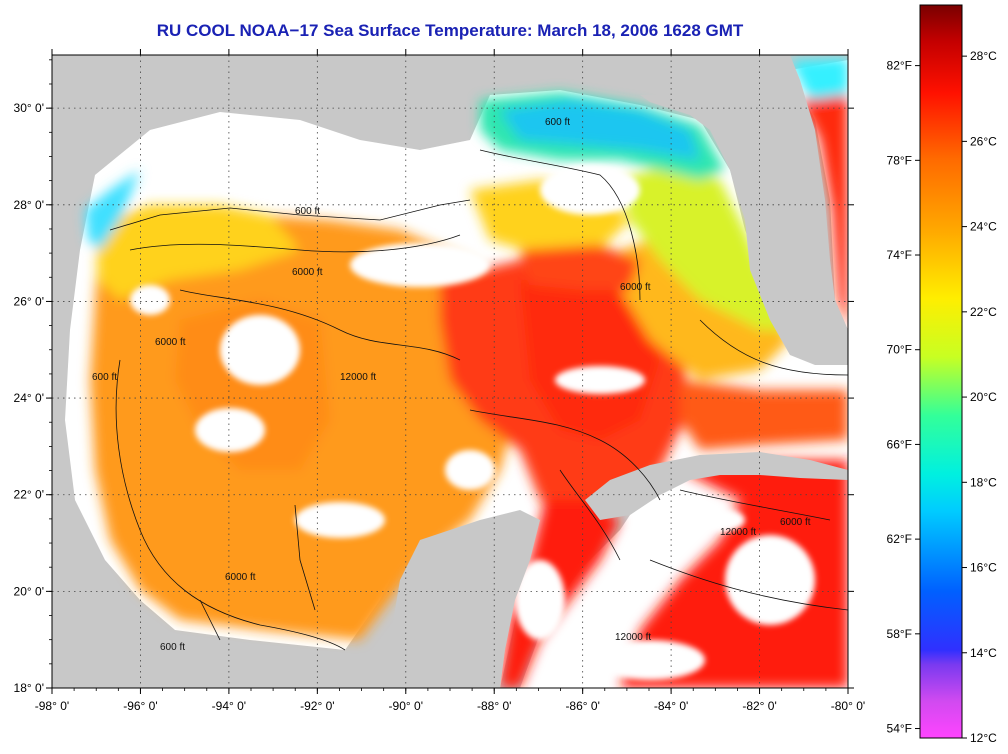  What do you see at coordinates (29, 495) in the screenshot?
I see `lat-tick-label: 22° 0'` at bounding box center [29, 495].